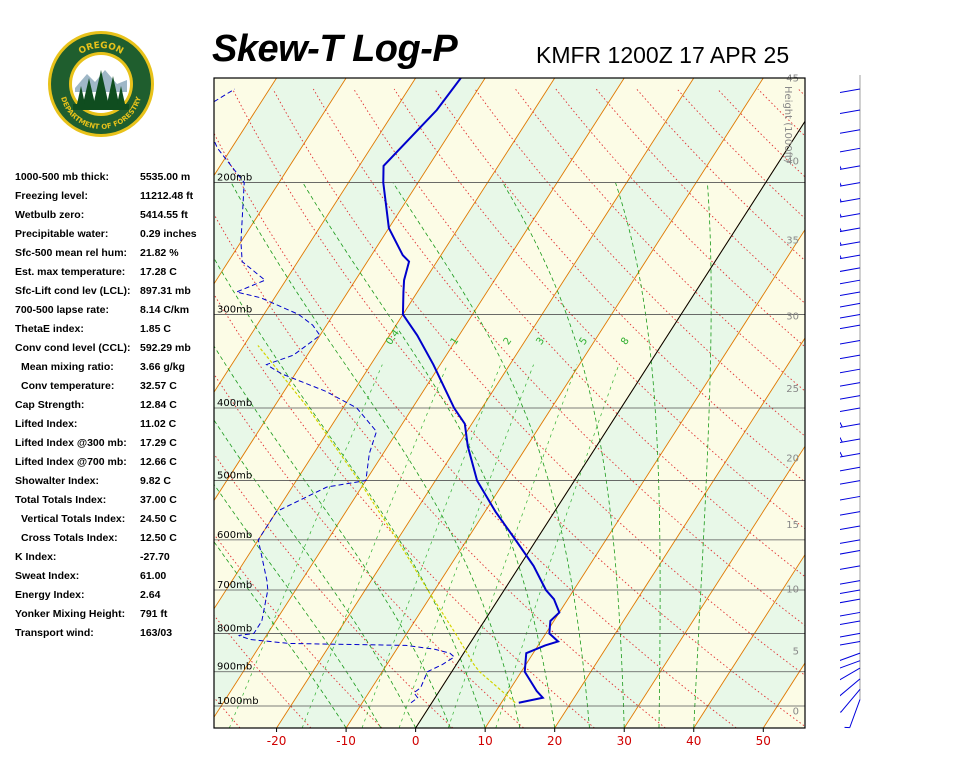 The width and height of the screenshot is (960, 768). I want to click on pressure-label: 500mb, so click(234, 476).